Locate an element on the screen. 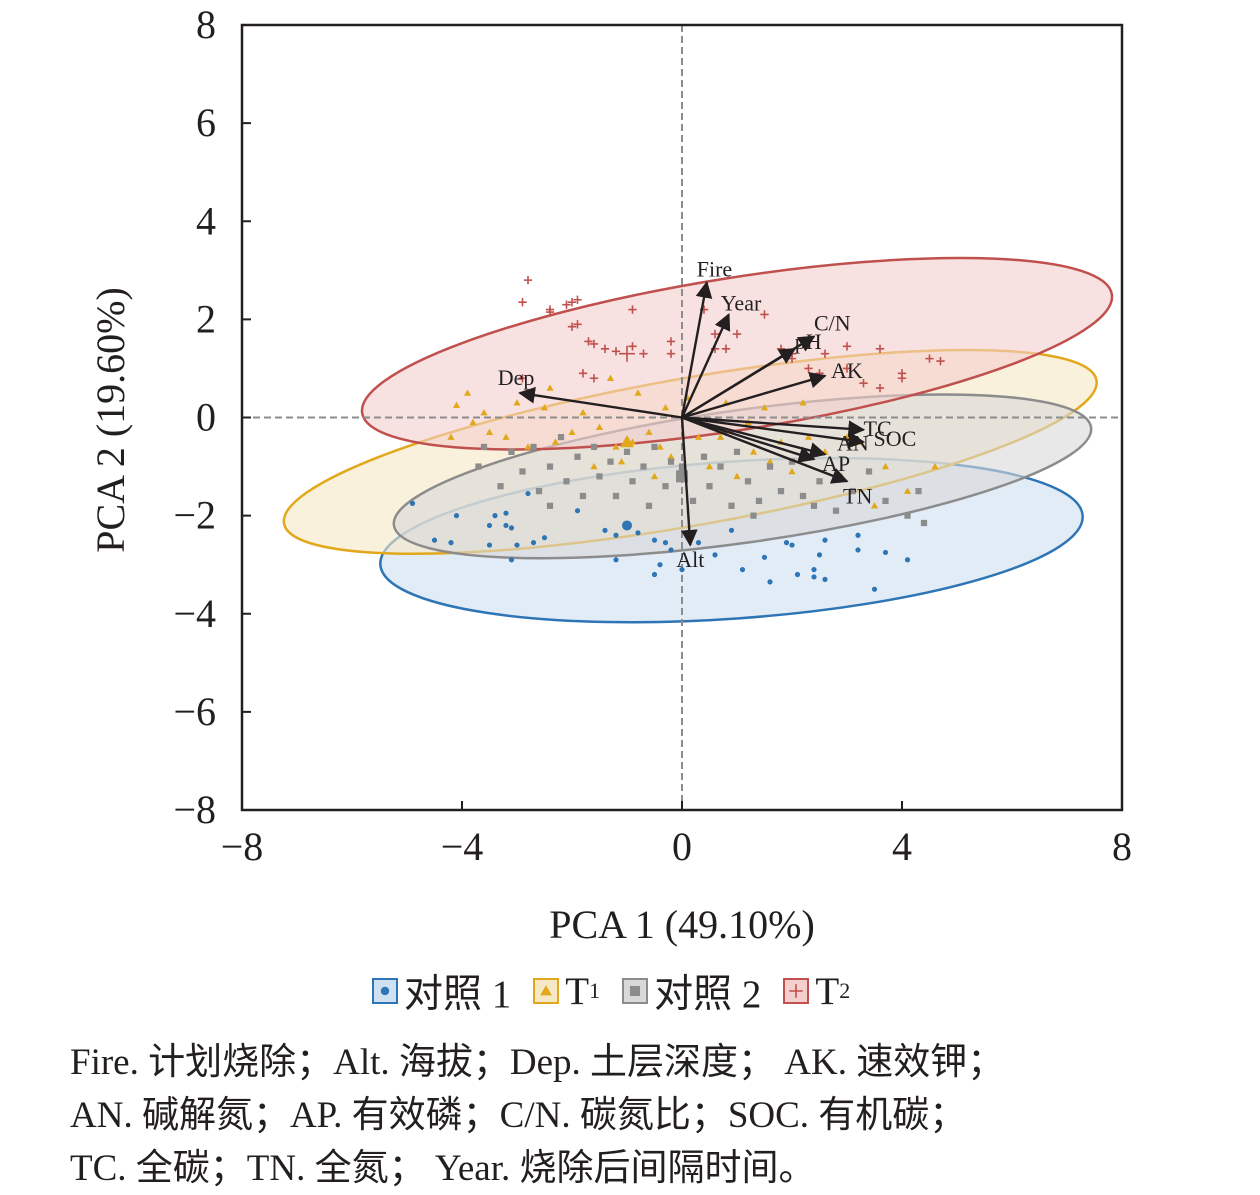  vector-label: TC is located at coordinates (878, 428).